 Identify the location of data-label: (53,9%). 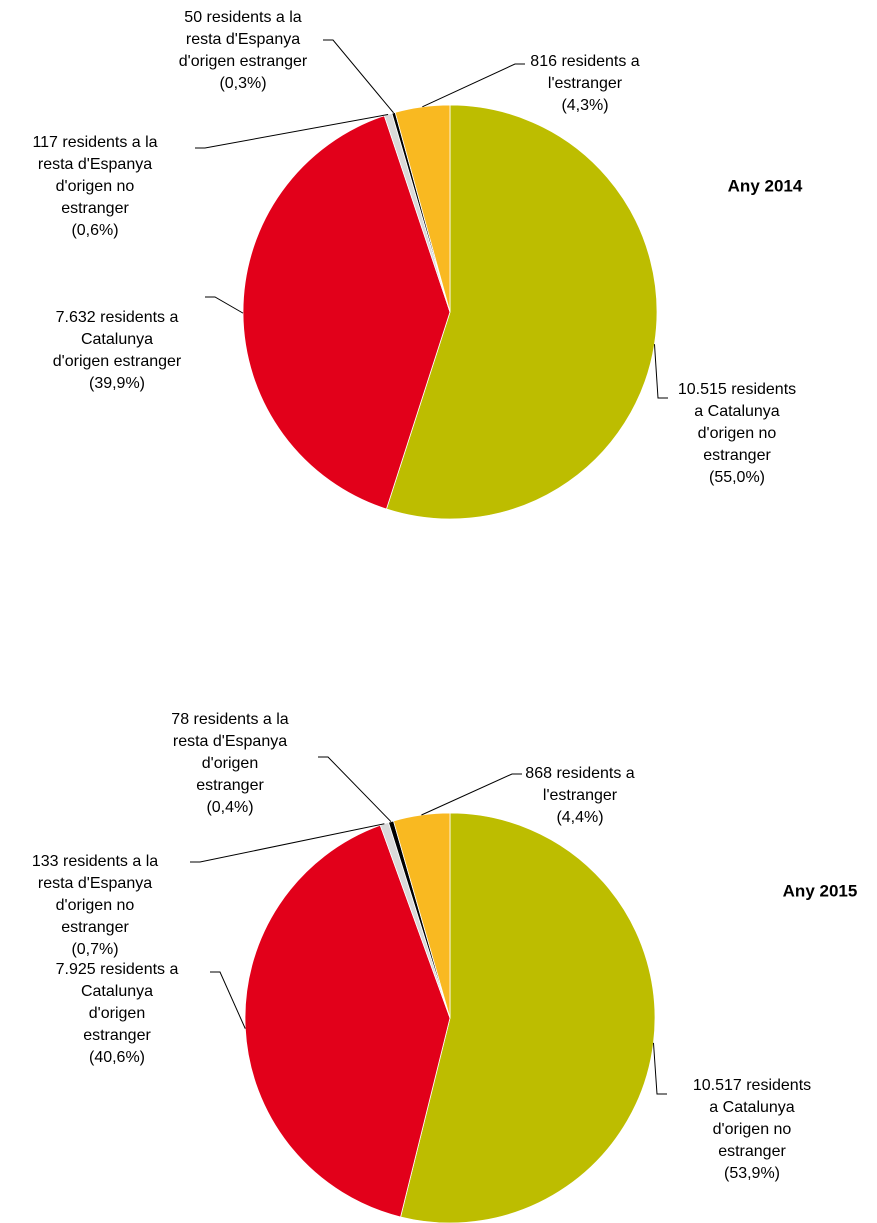
(752, 1173).